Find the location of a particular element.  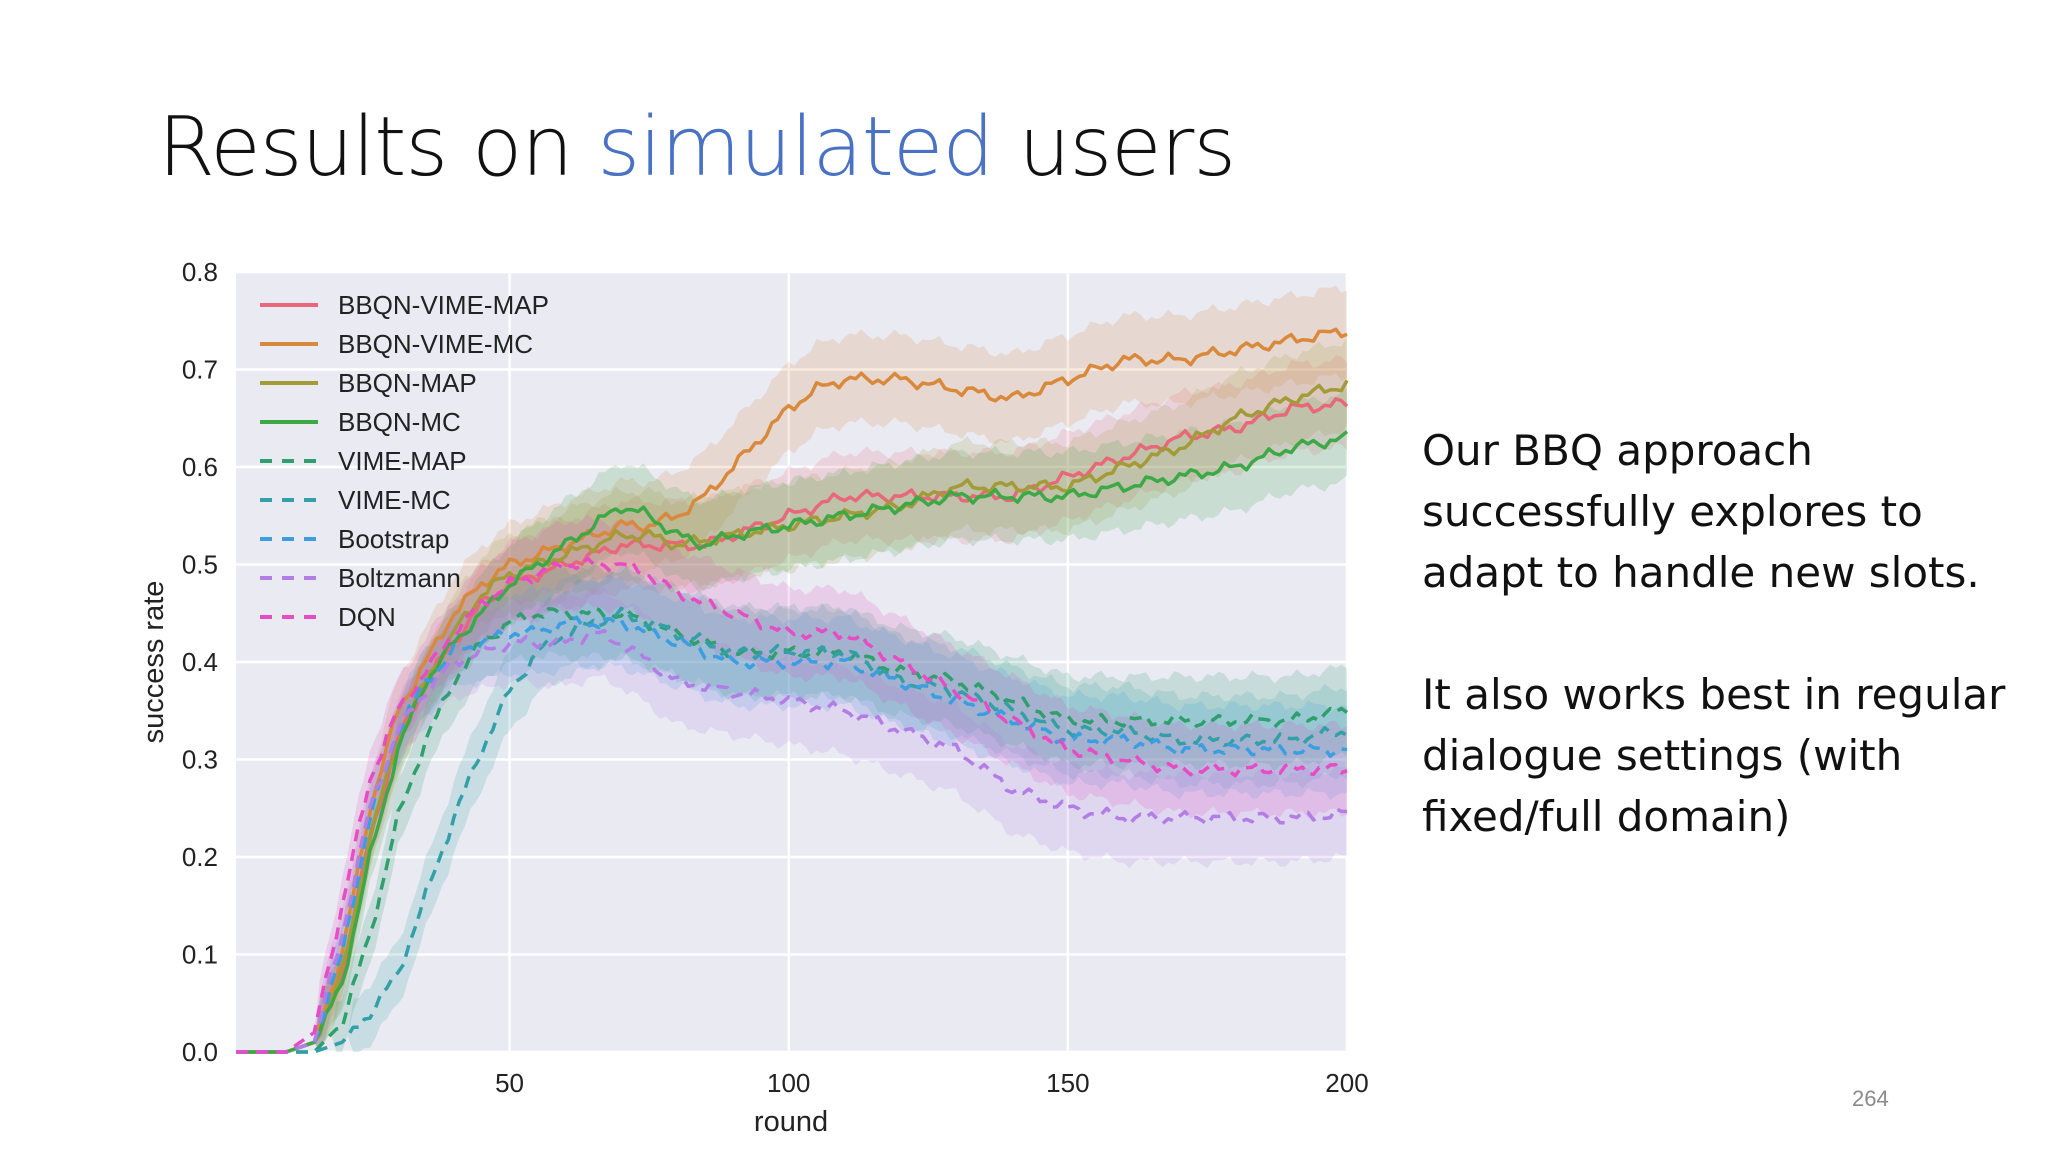

legend-label: BBQN-MAP is located at coordinates (407, 383).